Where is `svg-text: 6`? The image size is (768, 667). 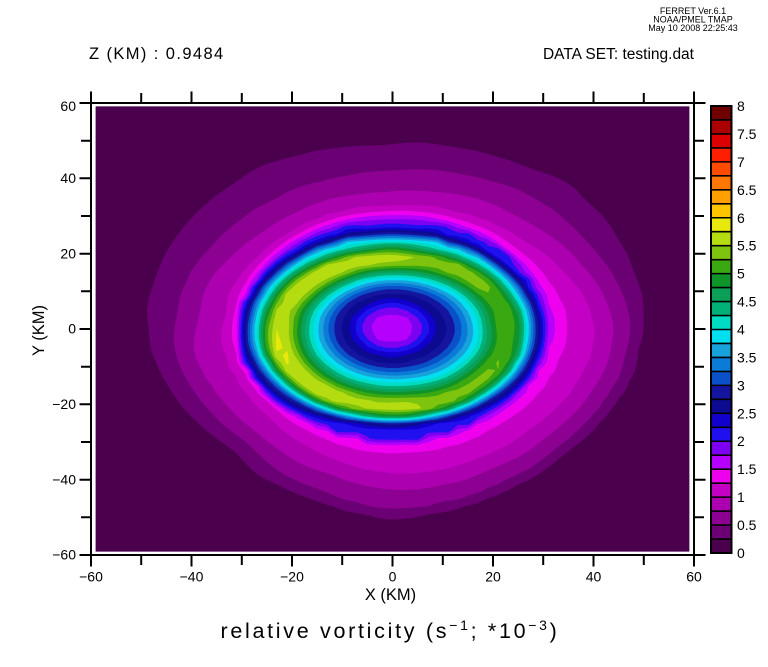
svg-text: 6 is located at coordinates (741, 218).